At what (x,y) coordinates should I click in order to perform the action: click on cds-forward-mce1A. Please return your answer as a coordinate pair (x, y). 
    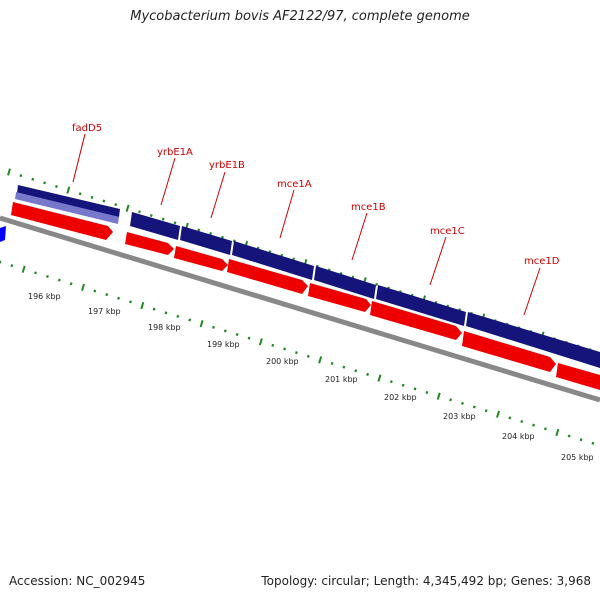
    Looking at the image, I should click on (273, 260).